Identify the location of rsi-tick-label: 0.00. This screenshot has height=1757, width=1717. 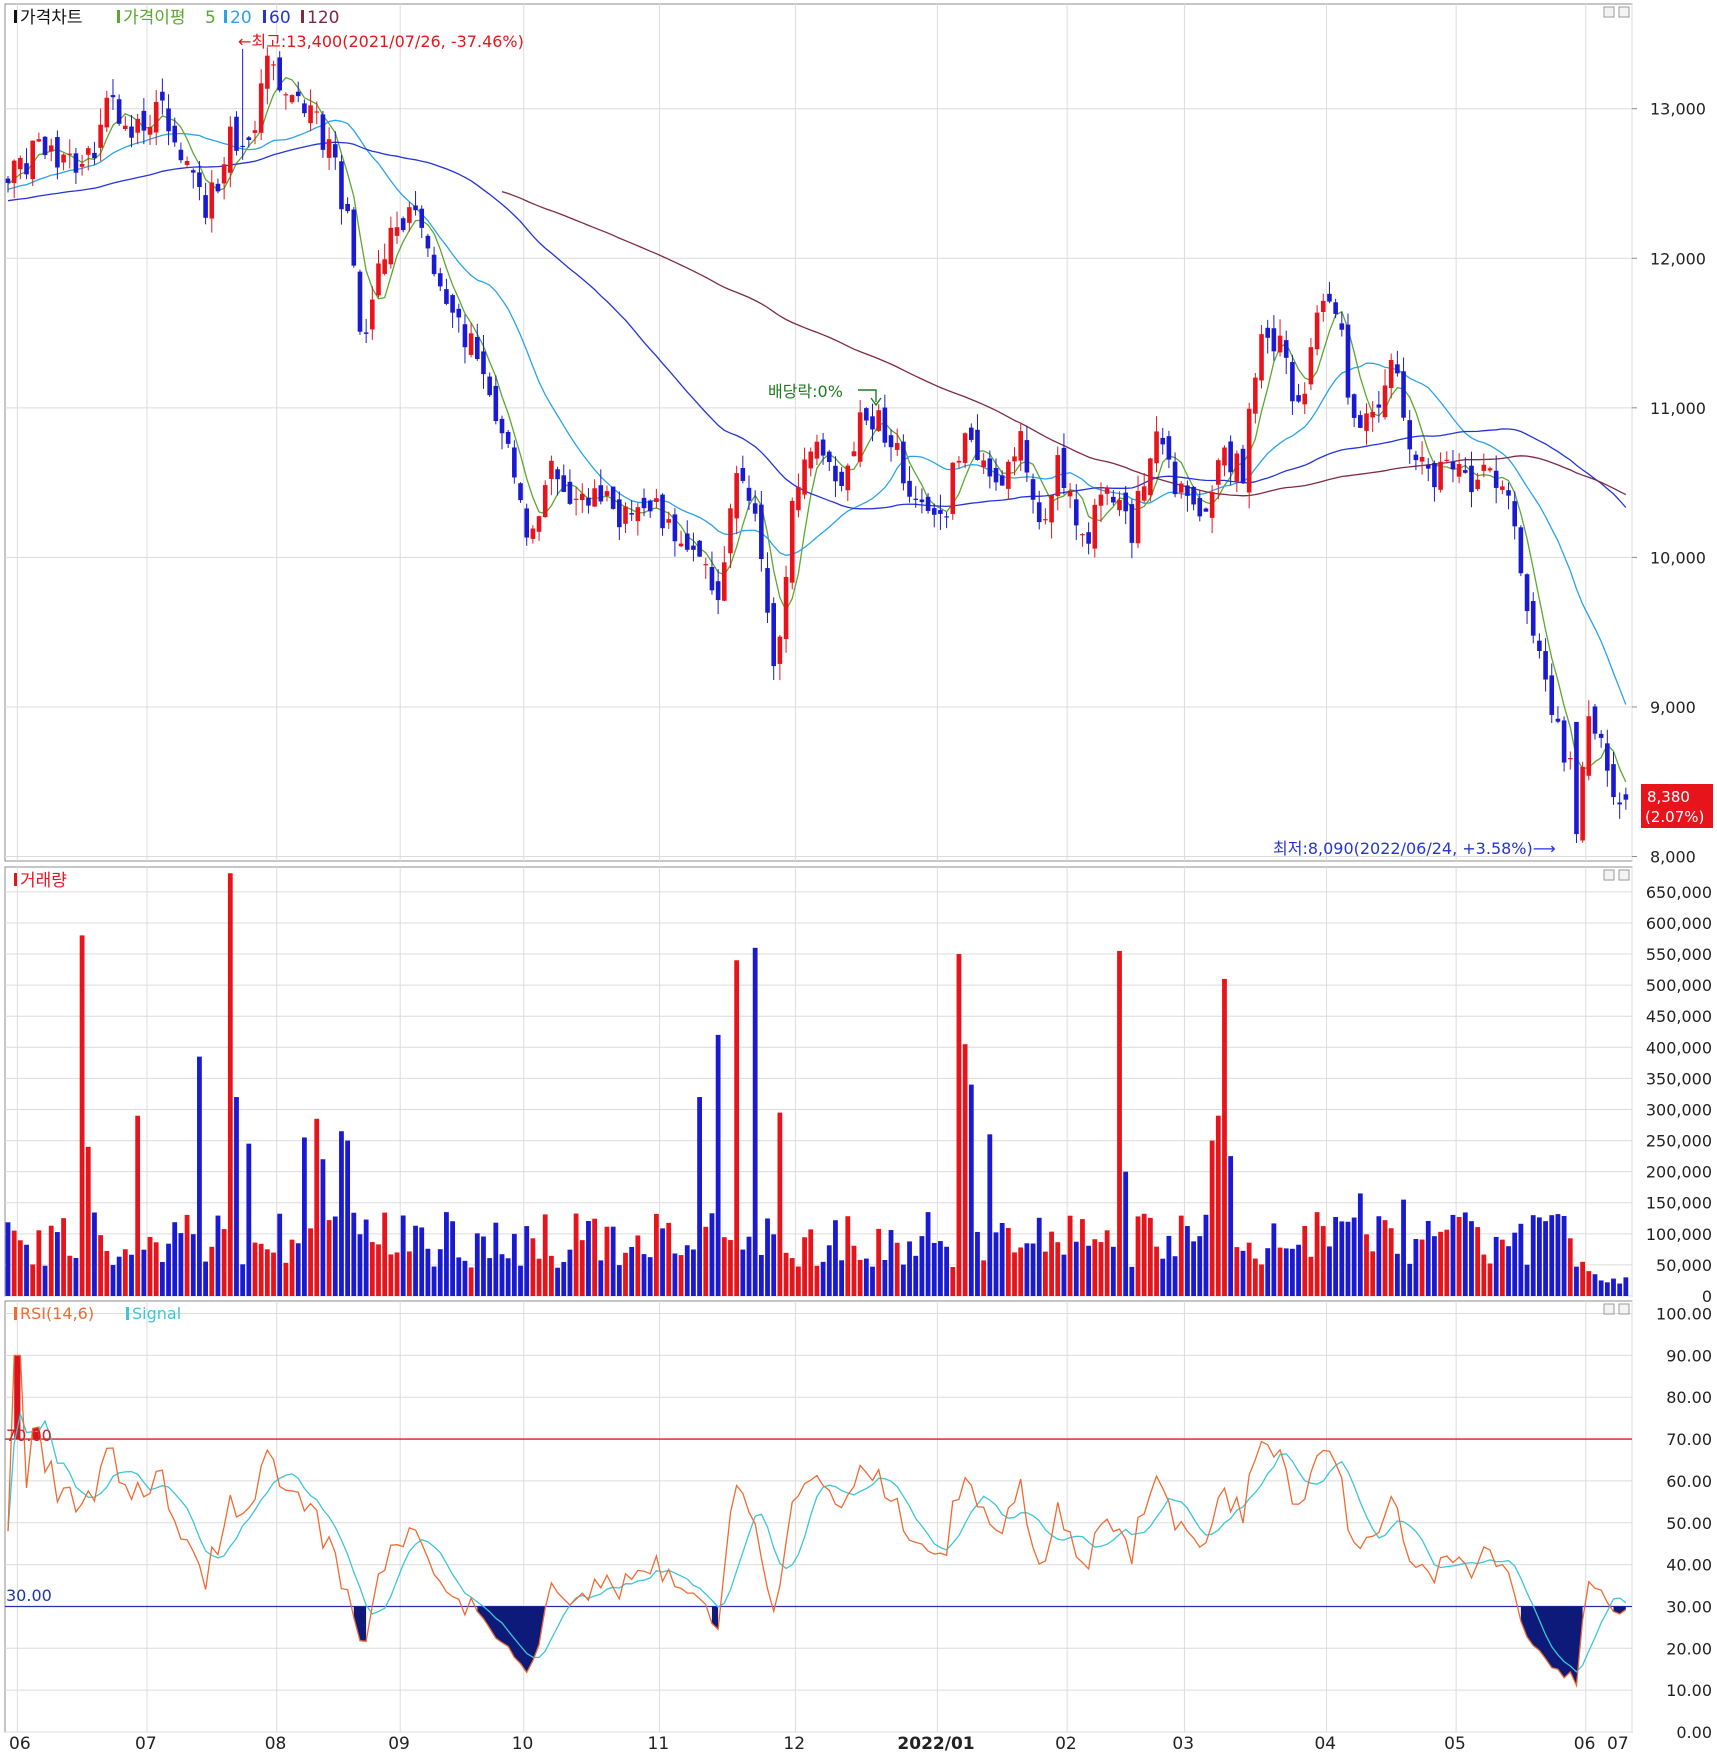
(1694, 1732).